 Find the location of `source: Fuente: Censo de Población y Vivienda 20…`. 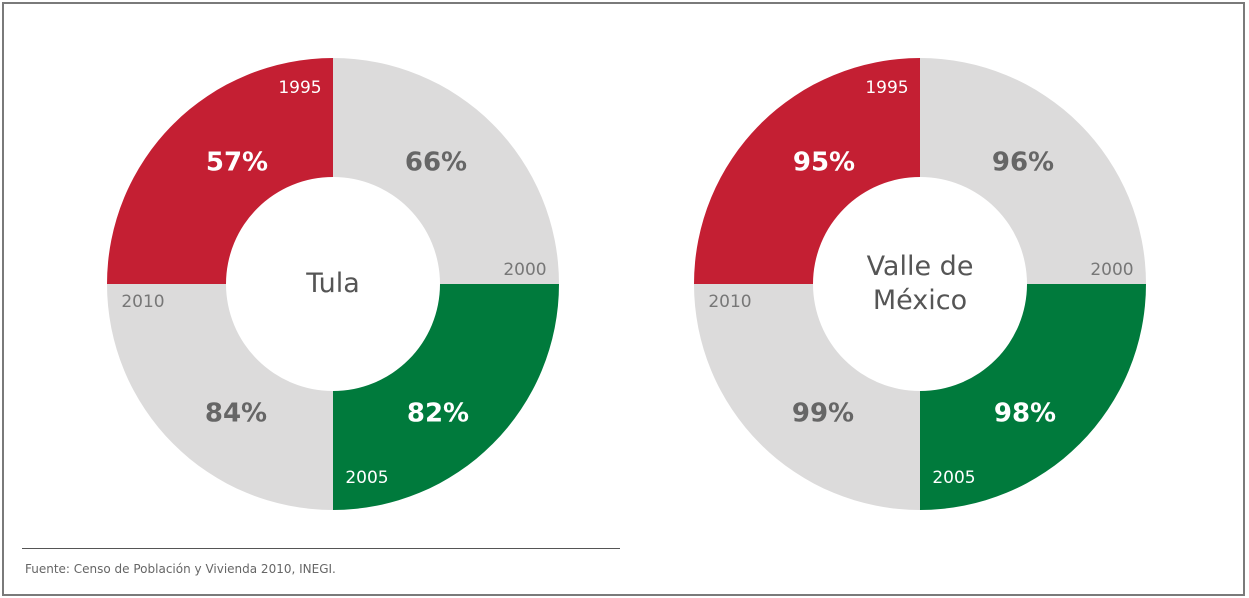

source: Fuente: Censo de Población y Vivienda 20… is located at coordinates (180, 569).